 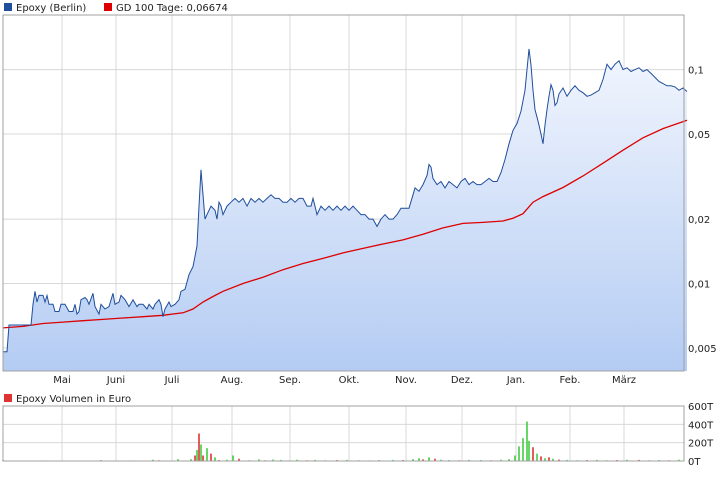 I want to click on volume-y-tick-label: 600T, so click(x=701, y=407).